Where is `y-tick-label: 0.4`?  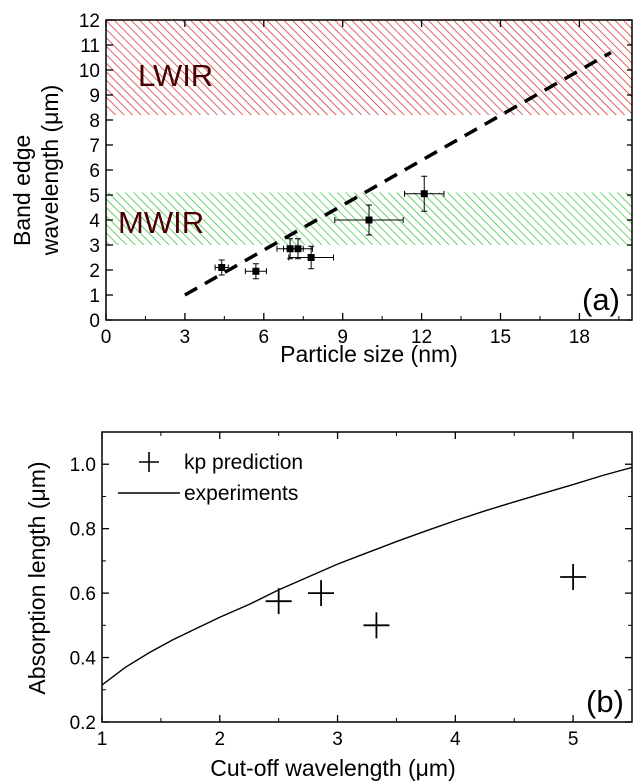
y-tick-label: 0.4 is located at coordinates (83, 659).